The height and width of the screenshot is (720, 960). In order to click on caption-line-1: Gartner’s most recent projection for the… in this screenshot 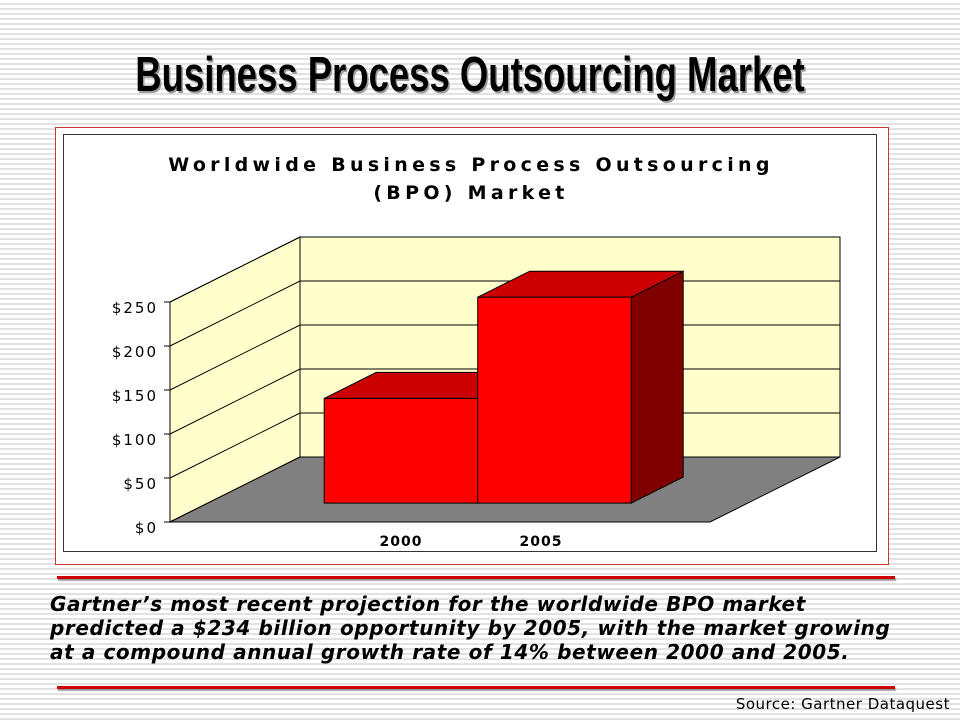, I will do `click(428, 604)`.